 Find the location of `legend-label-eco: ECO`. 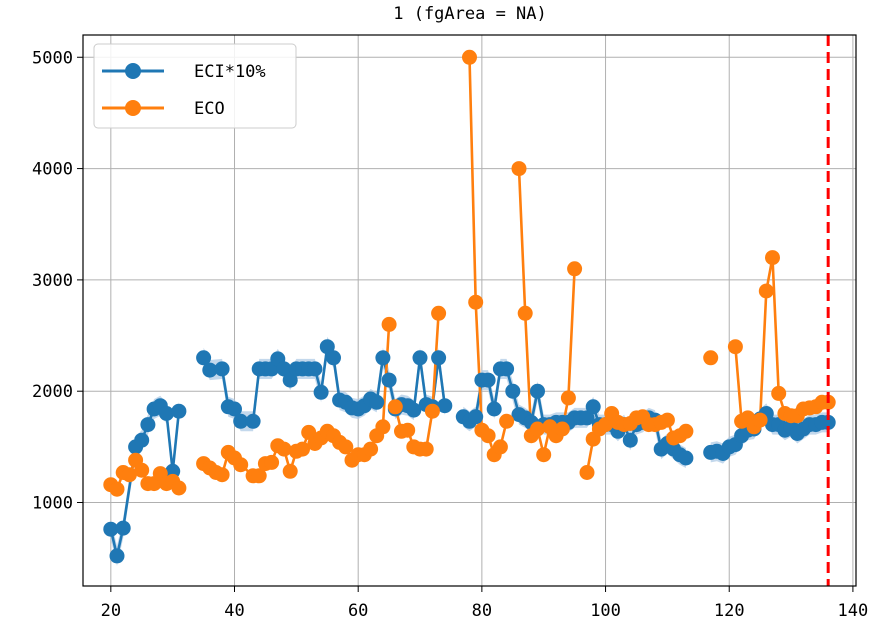

legend-label-eco: ECO is located at coordinates (209, 109).